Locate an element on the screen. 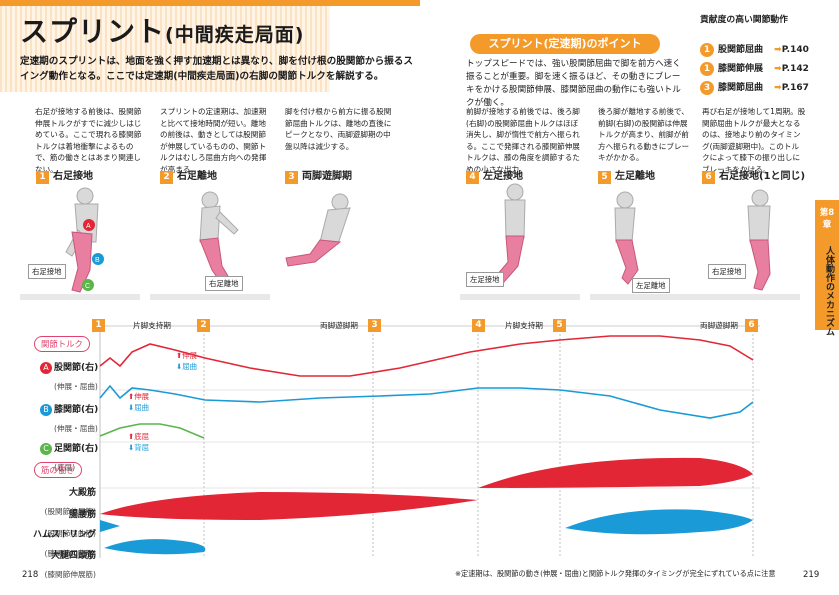  contrib-num: 3 is located at coordinates (707, 88).